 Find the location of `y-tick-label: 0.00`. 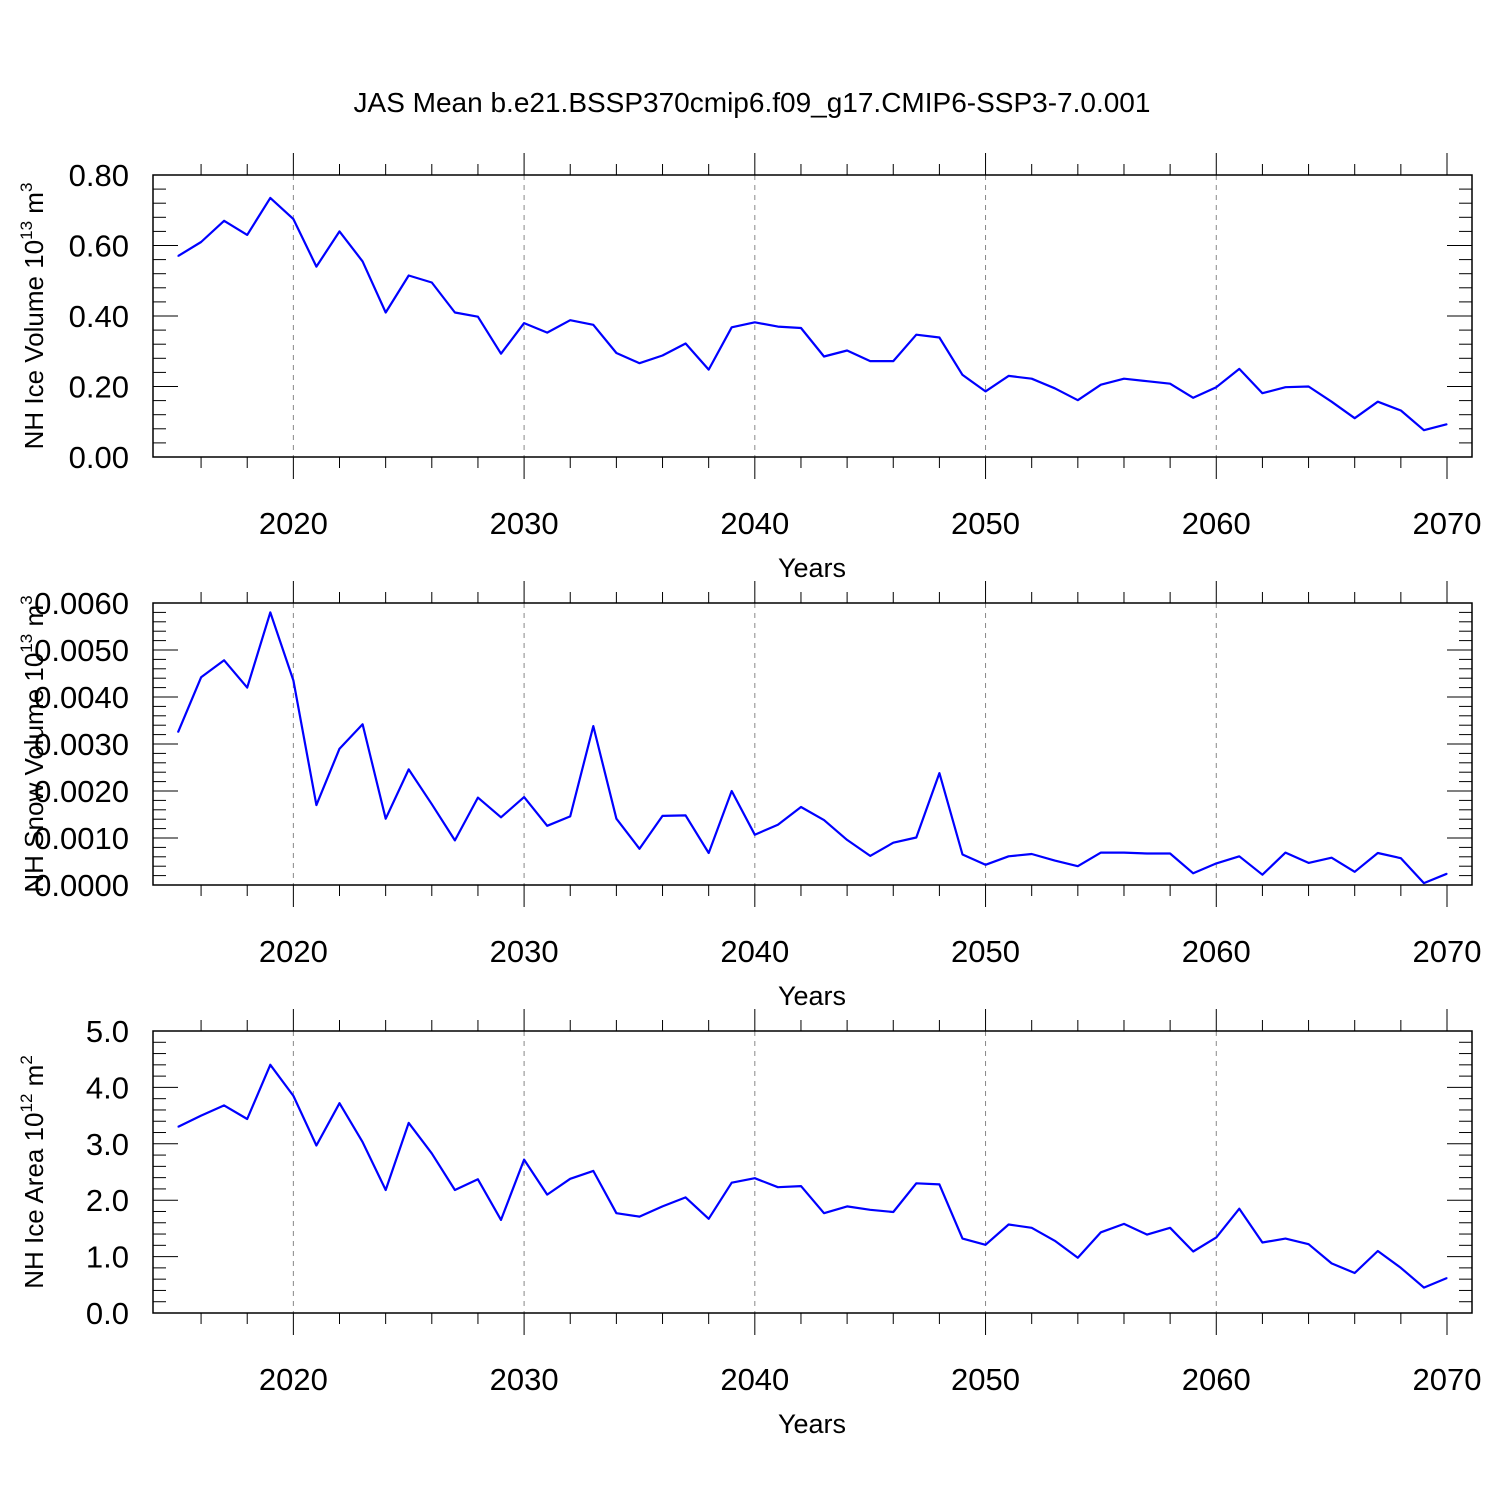

y-tick-label: 0.00 is located at coordinates (99, 457).